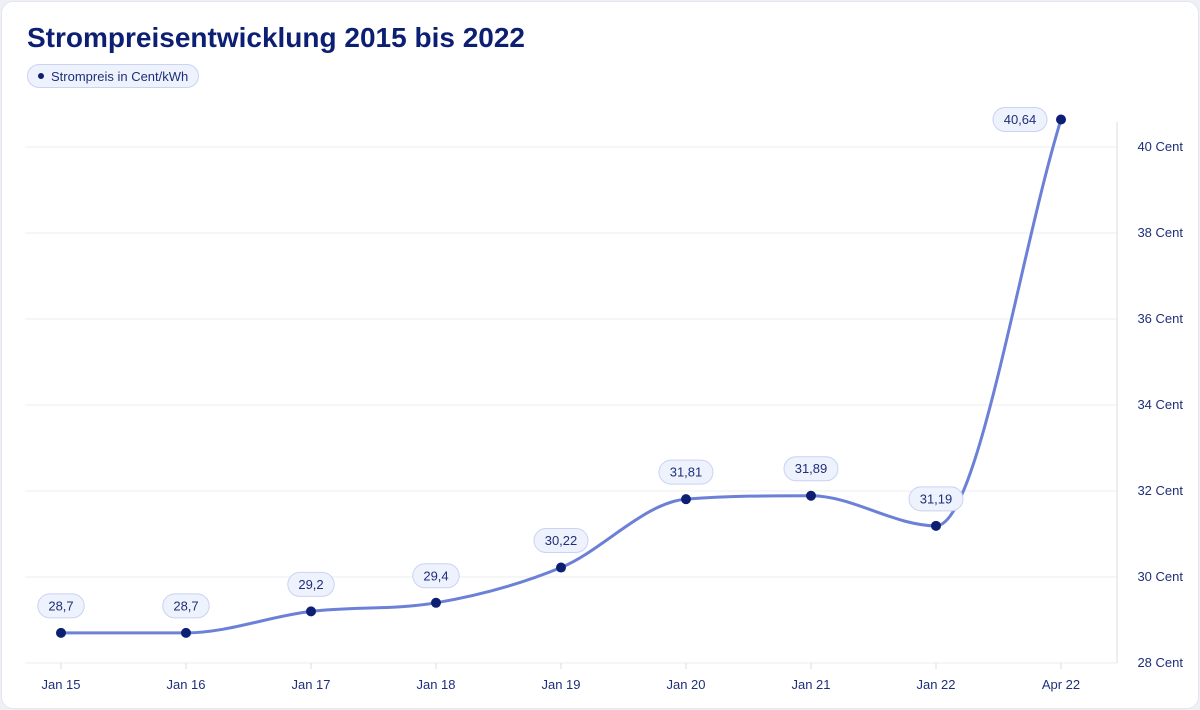 Image resolution: width=1200 pixels, height=710 pixels. Describe the element at coordinates (1160, 318) in the screenshot. I see `y-tick-label: 36 Cent` at that location.